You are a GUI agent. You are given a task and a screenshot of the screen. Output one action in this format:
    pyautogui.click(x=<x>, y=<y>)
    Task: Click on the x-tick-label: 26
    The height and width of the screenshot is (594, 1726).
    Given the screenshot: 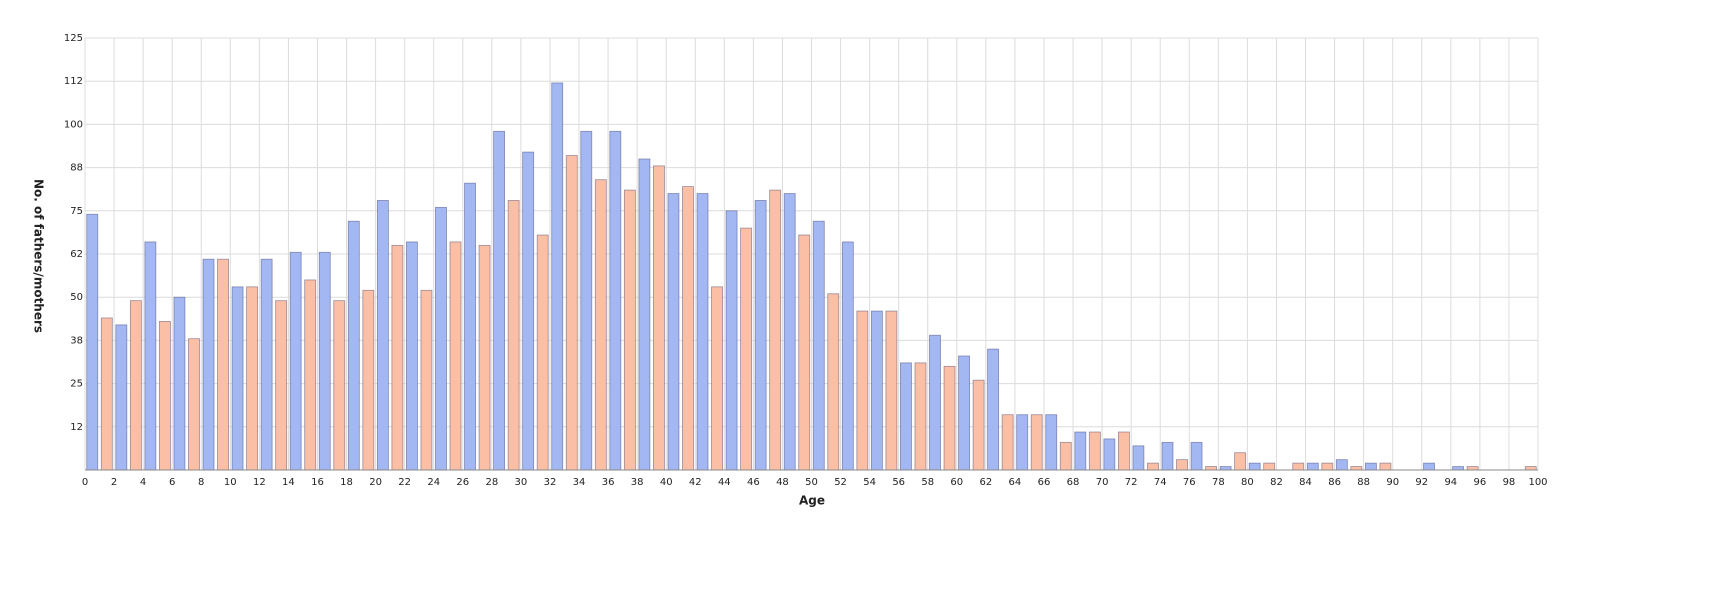 What is the action you would take?
    pyautogui.click(x=462, y=482)
    